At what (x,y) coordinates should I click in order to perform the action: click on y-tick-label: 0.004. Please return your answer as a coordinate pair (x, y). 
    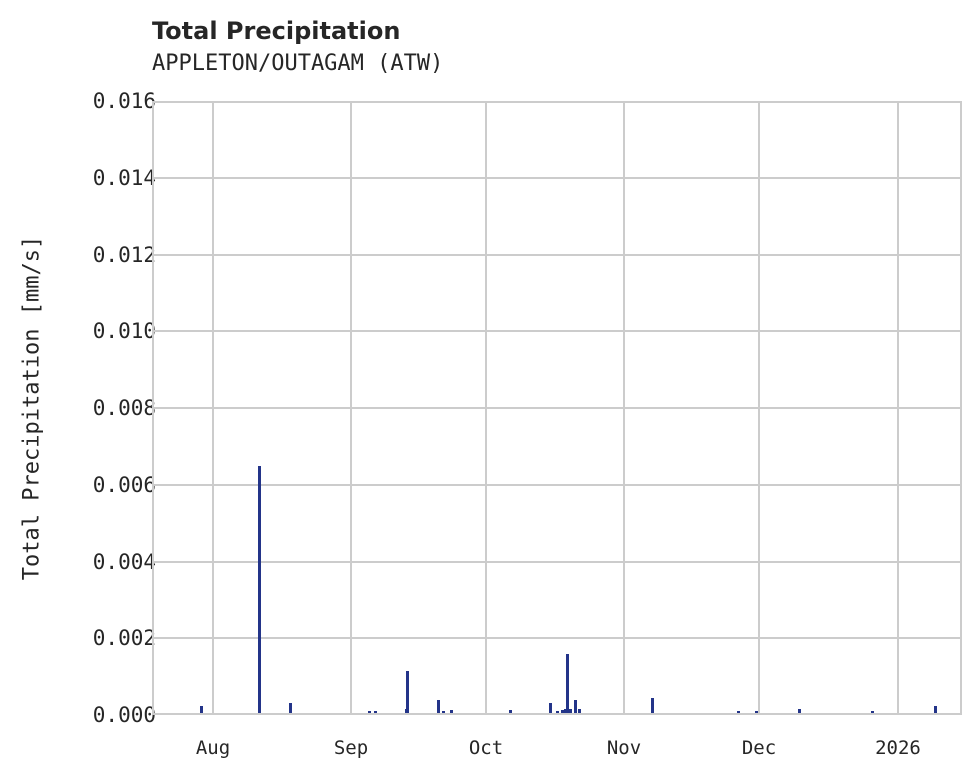
    Looking at the image, I should click on (124, 561).